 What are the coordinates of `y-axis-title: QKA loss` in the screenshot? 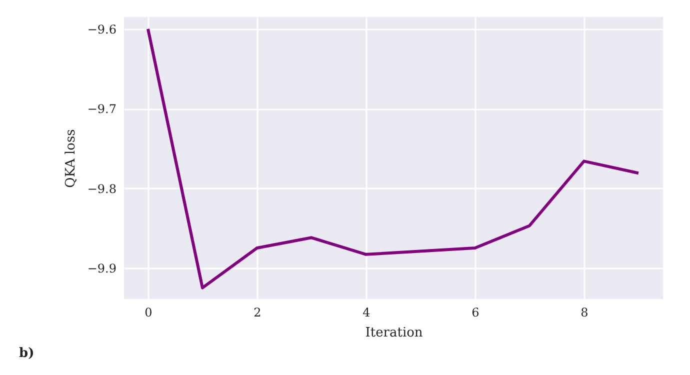 It's located at (70, 158).